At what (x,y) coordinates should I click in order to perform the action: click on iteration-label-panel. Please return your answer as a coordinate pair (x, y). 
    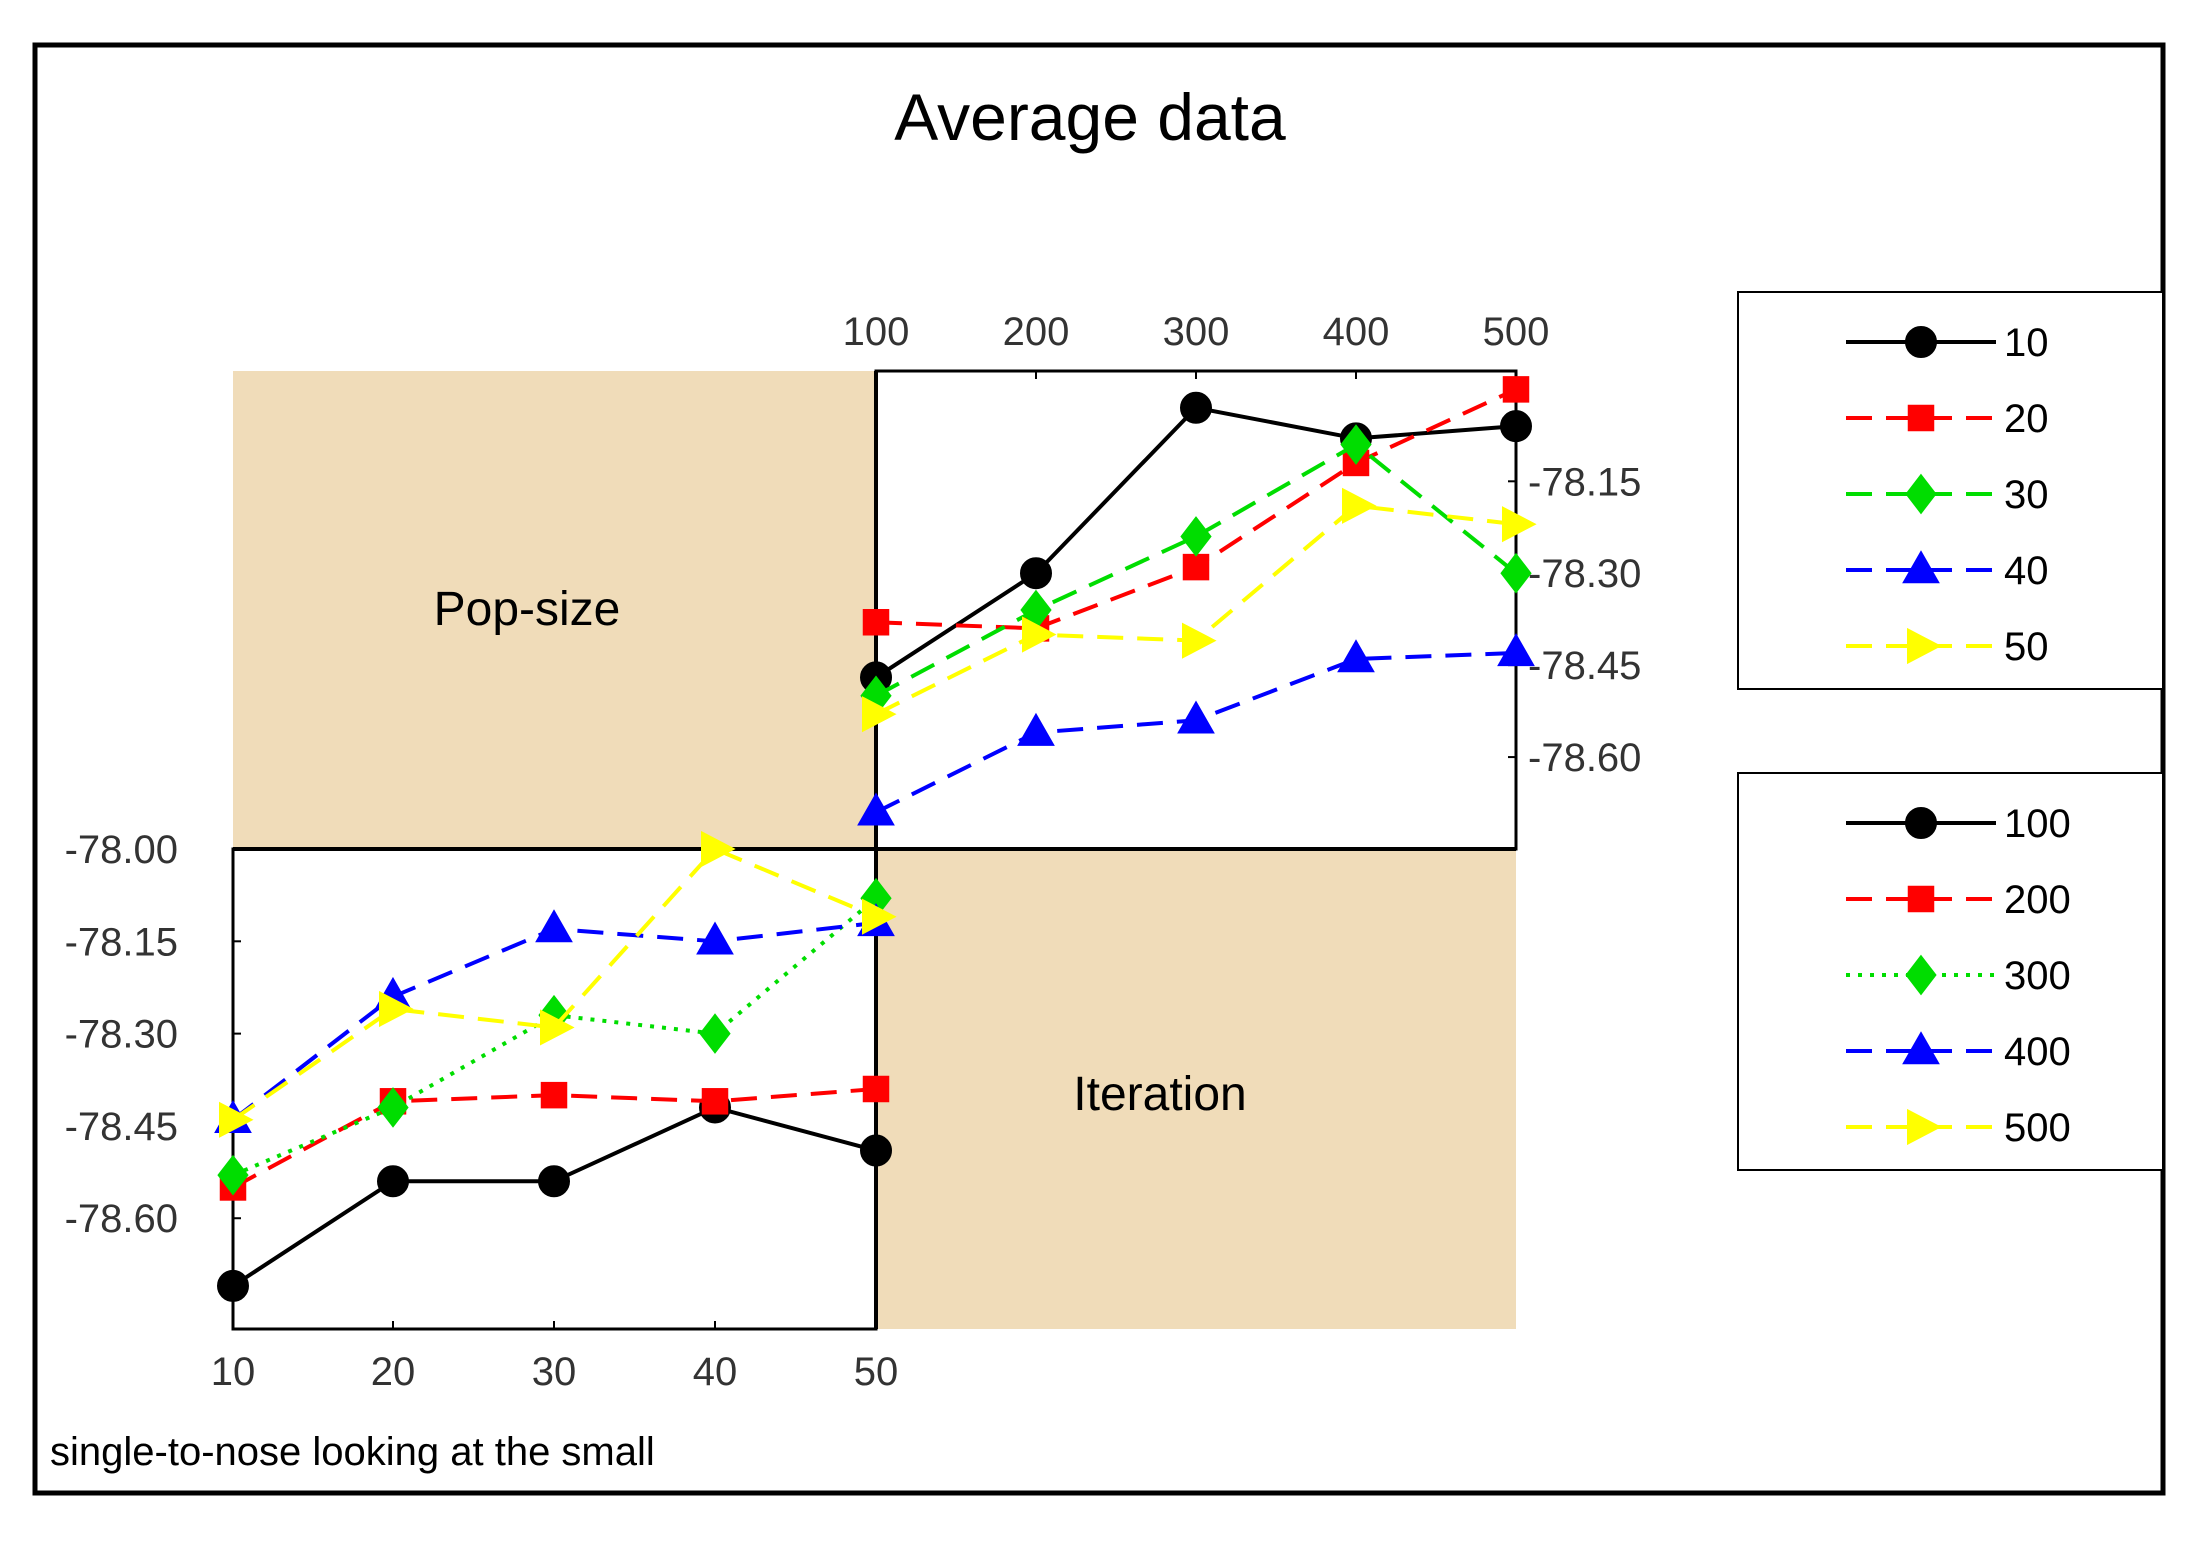
    Looking at the image, I should click on (1196, 1089).